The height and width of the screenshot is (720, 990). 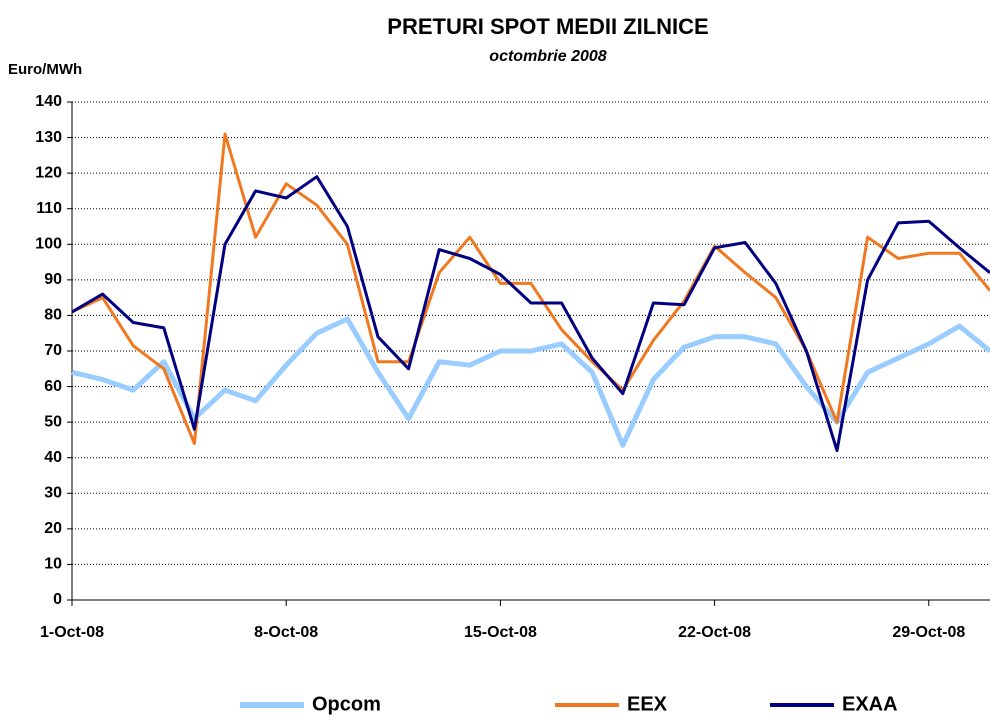 I want to click on y-axis-label: Euro/MWh, so click(x=45, y=69).